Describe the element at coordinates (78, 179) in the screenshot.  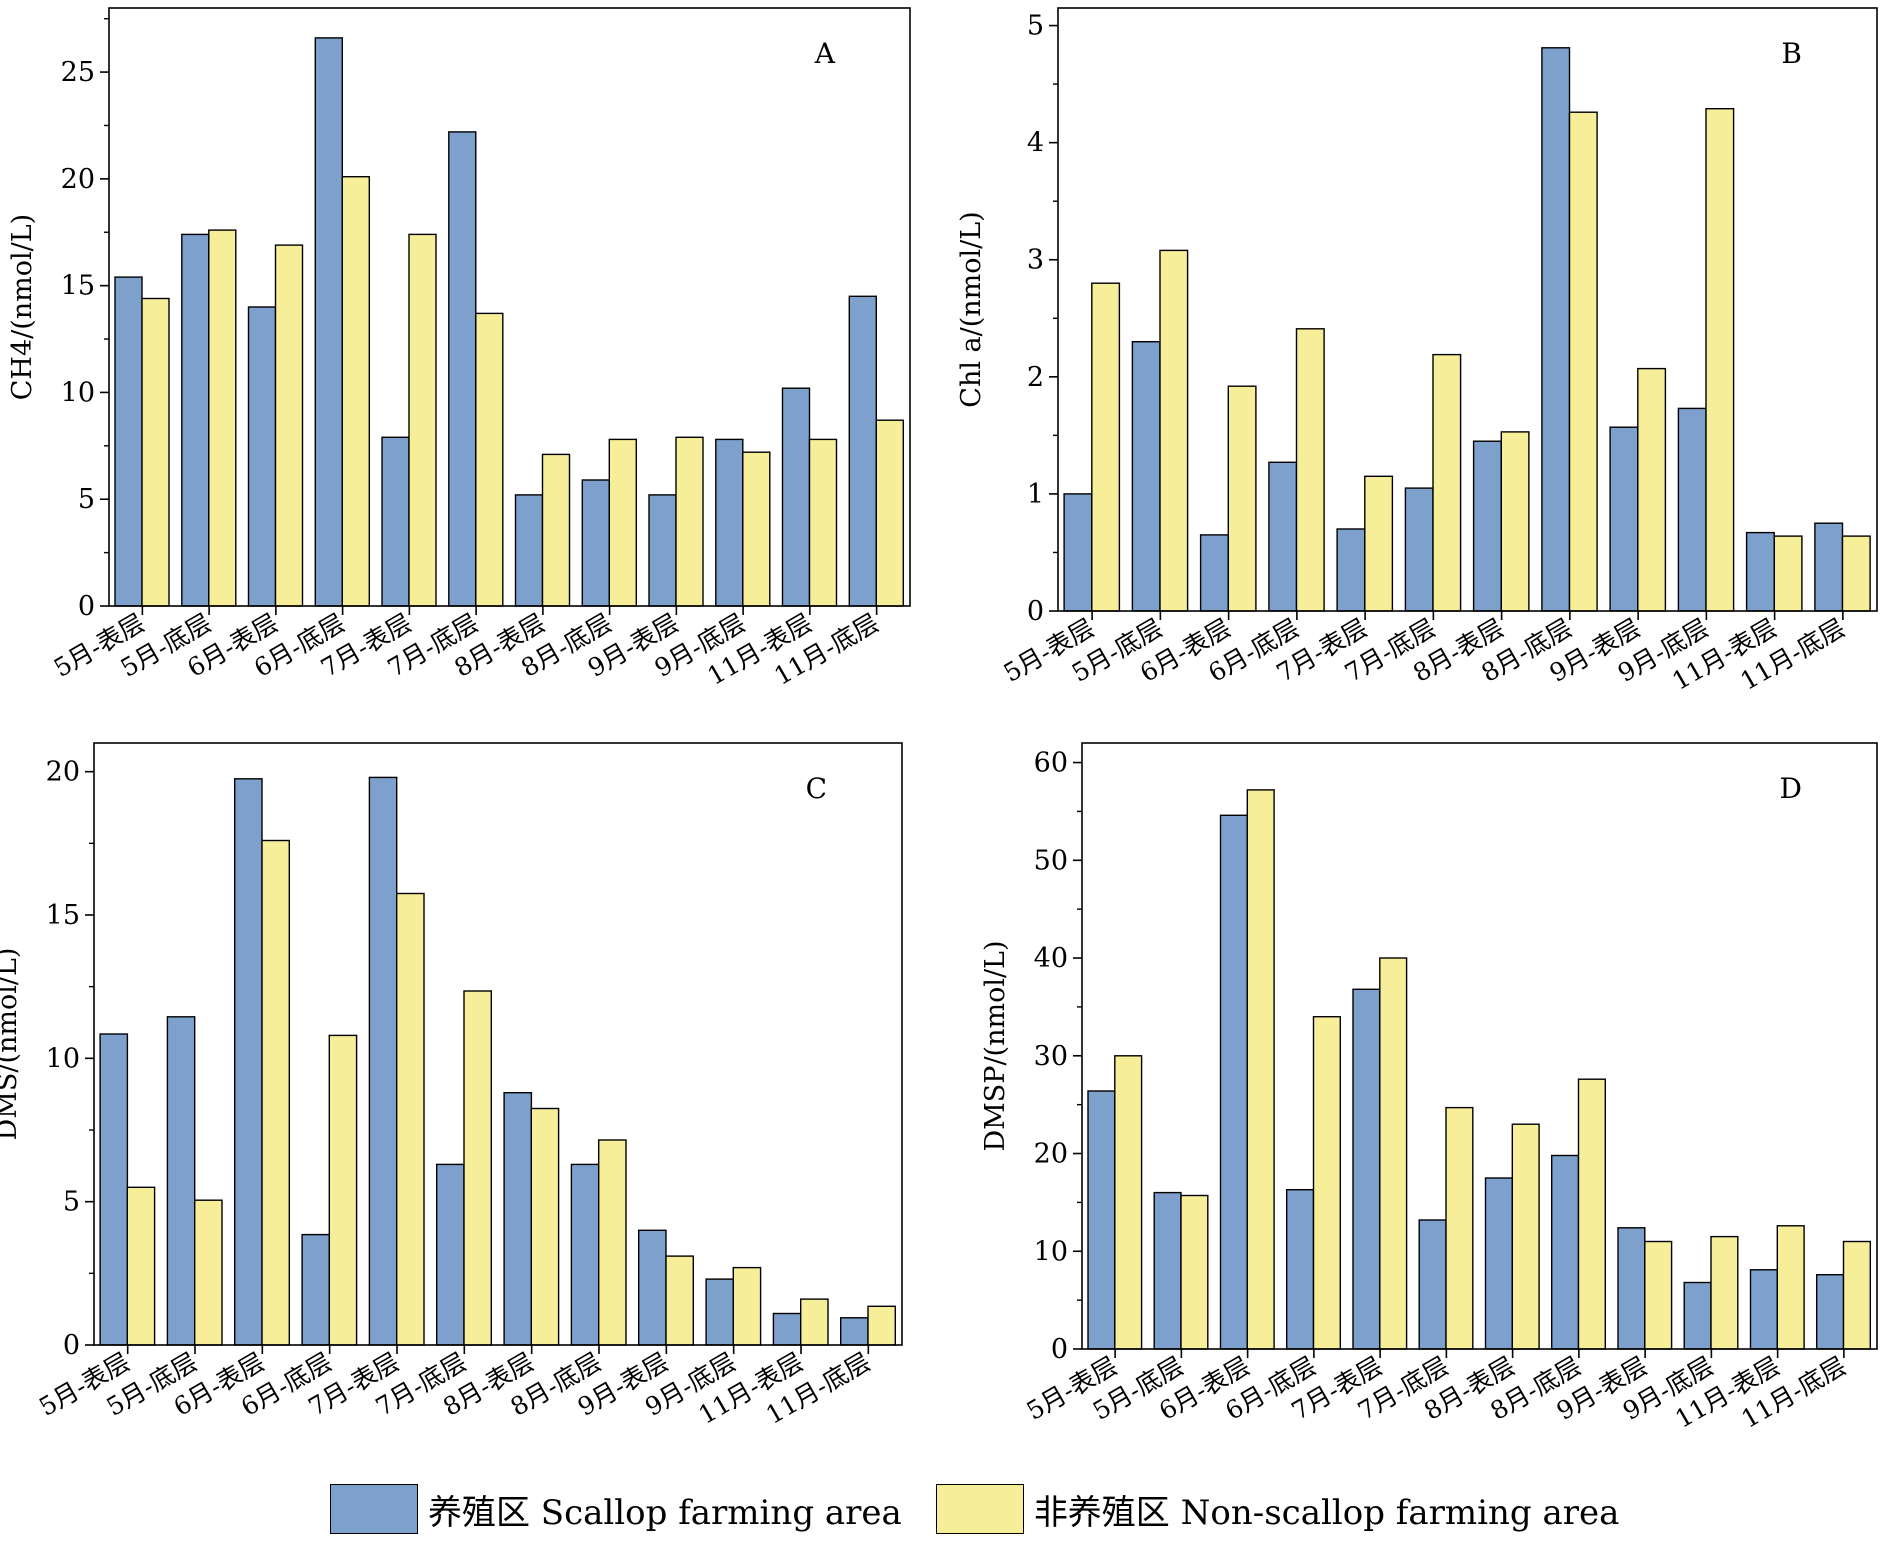
I see `y-tick-label: 20` at that location.